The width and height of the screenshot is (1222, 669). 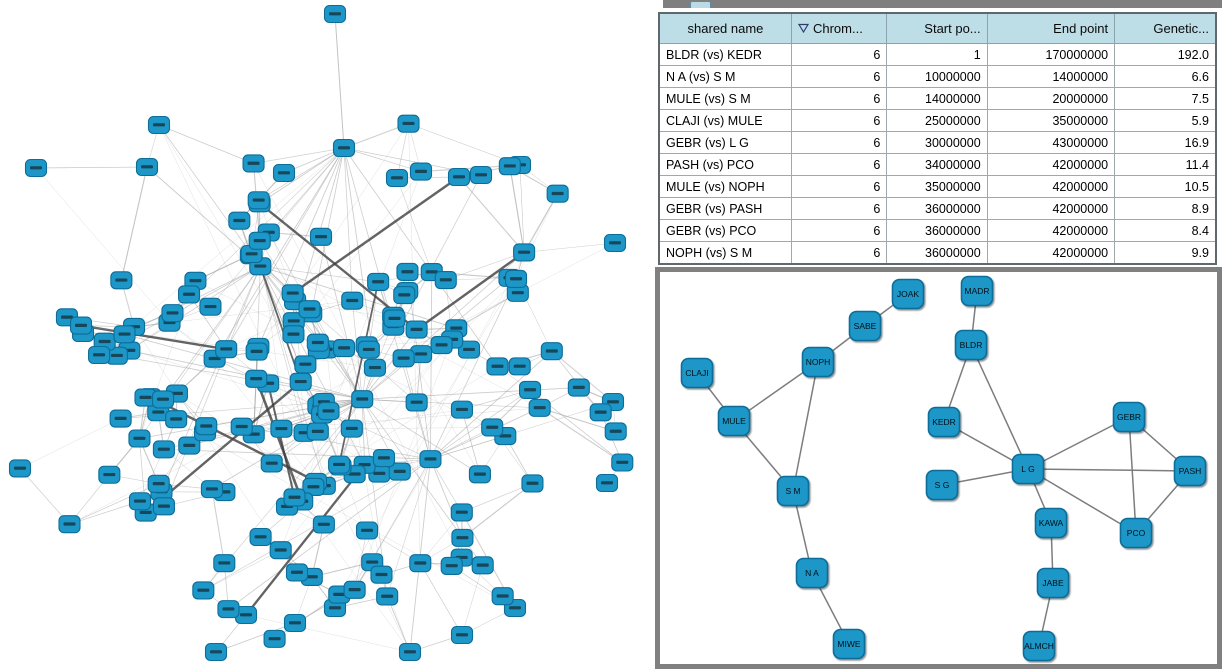 What do you see at coordinates (942, 485) in the screenshot?
I see `detail-network-node: S G` at bounding box center [942, 485].